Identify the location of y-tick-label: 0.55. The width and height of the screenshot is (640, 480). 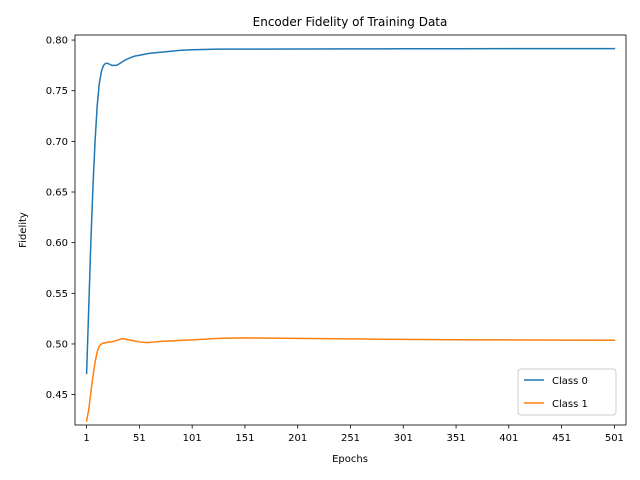
(57, 294).